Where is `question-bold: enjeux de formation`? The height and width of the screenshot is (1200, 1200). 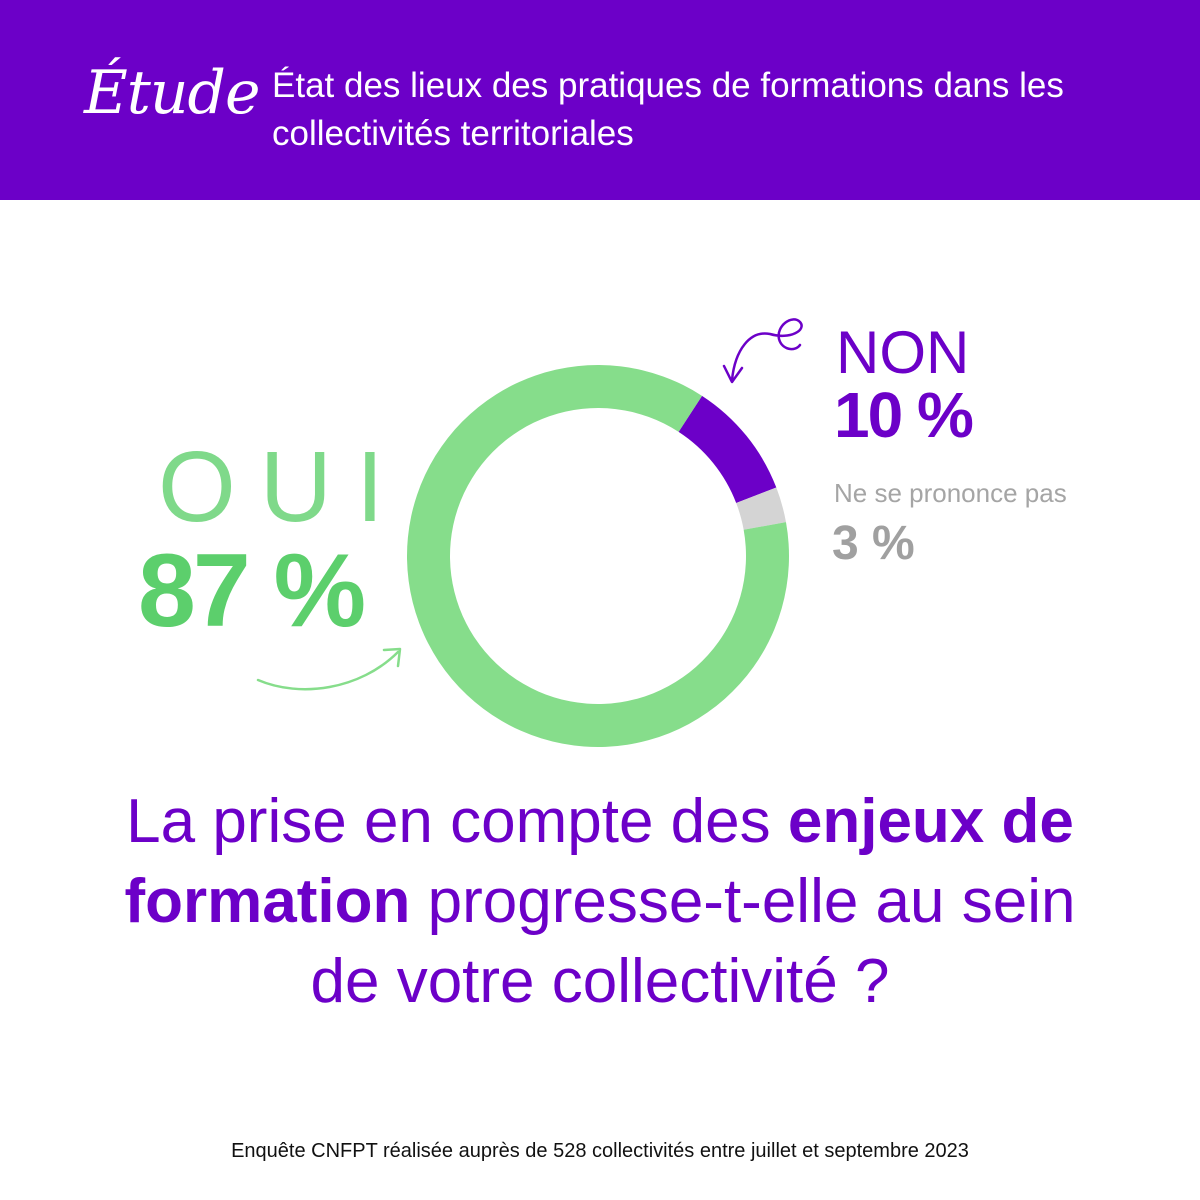 question-bold: enjeux de formation is located at coordinates (599, 861).